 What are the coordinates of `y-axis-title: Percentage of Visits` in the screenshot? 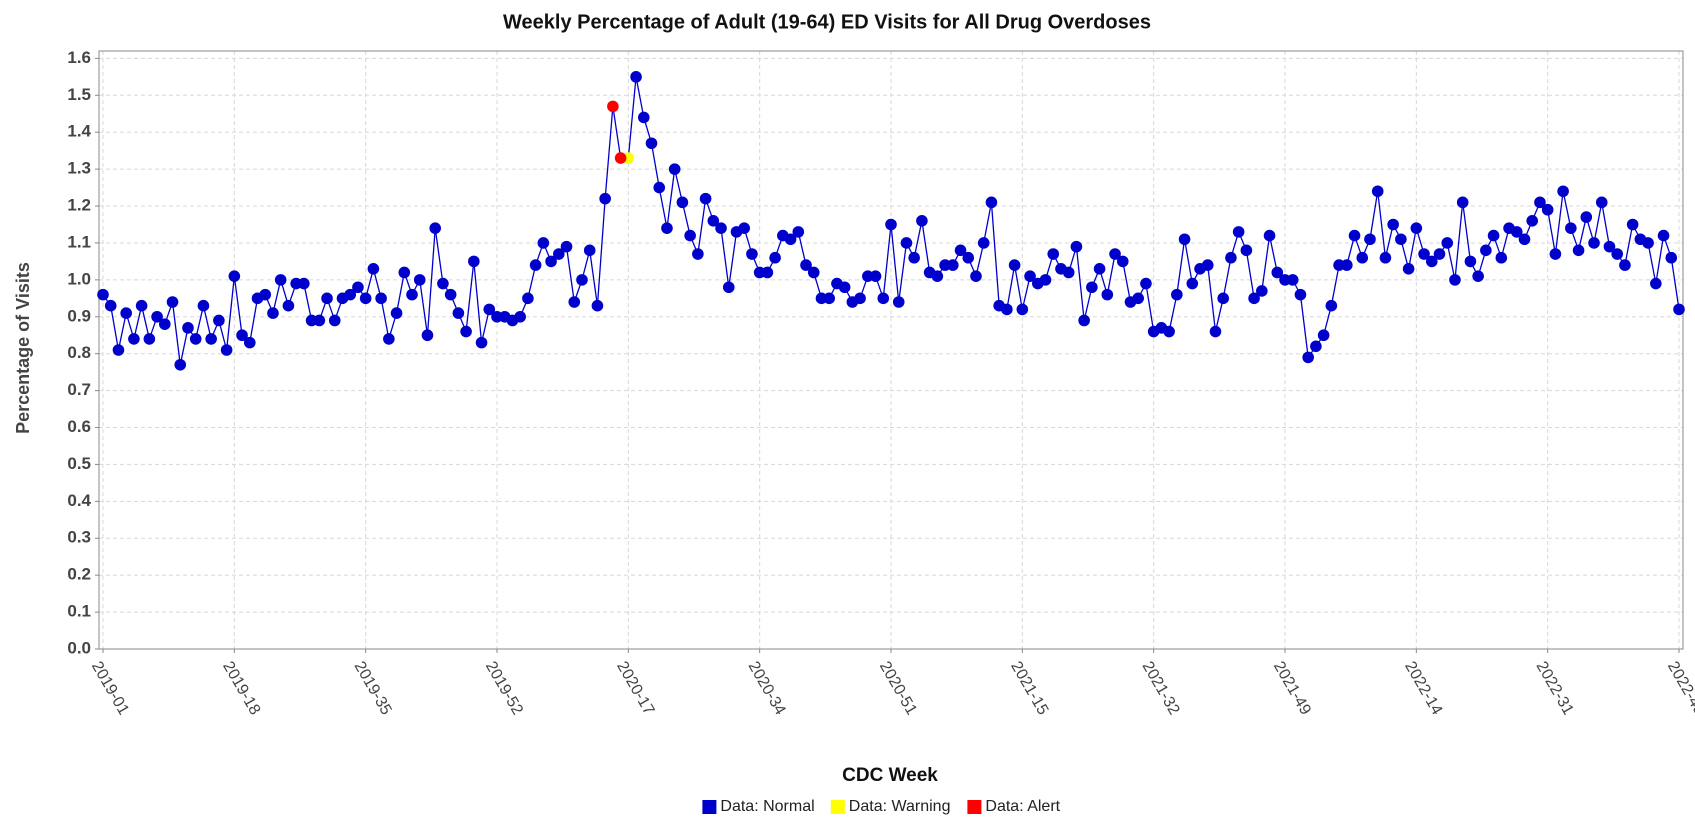 It's located at (23, 348).